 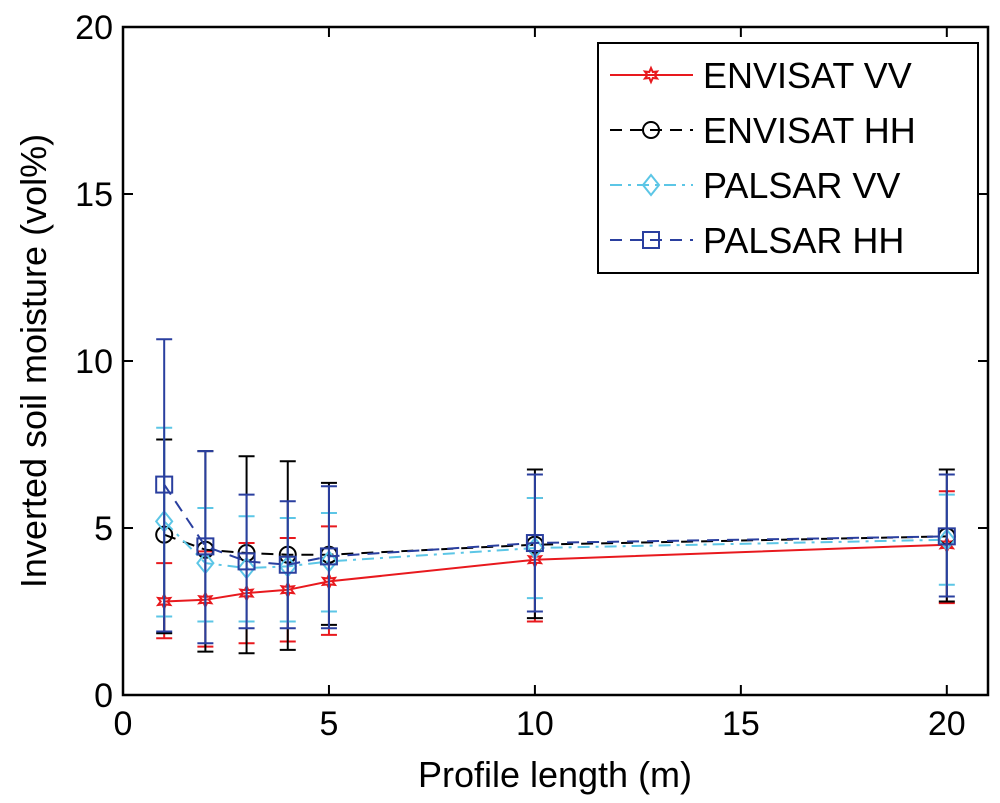 I want to click on x-tick-label: 15, so click(x=741, y=724).